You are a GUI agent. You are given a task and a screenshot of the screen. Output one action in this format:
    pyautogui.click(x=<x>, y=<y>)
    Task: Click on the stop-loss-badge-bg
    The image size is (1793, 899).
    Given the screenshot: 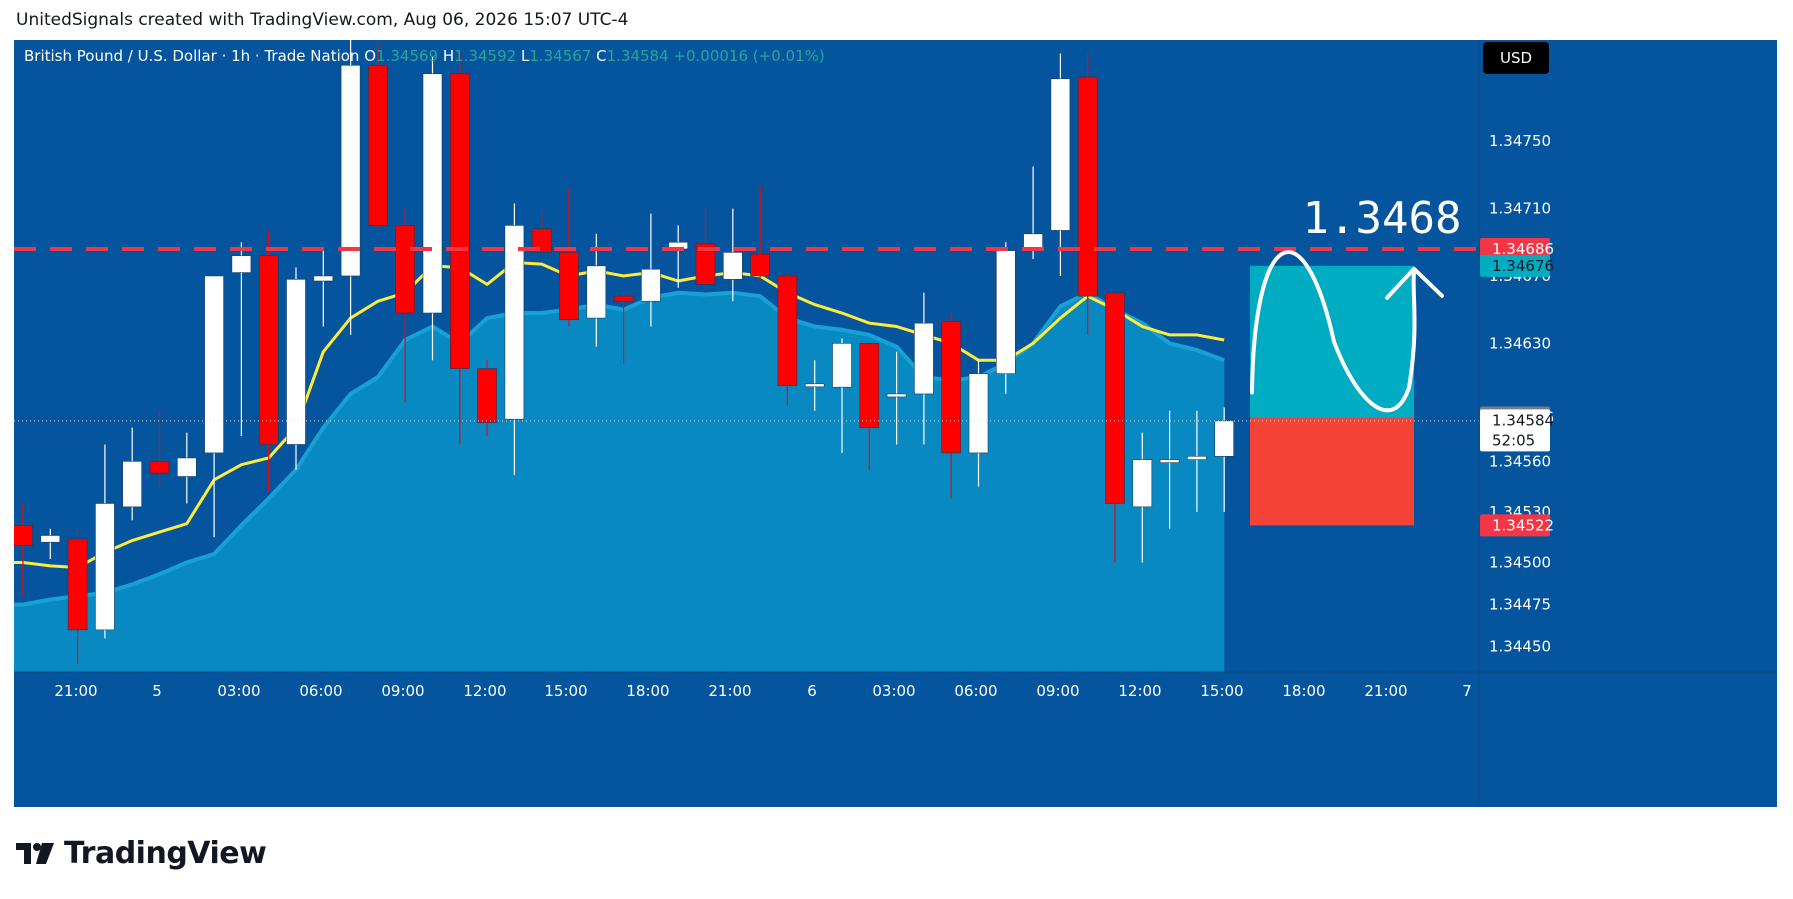 What is the action you would take?
    pyautogui.click(x=1515, y=525)
    